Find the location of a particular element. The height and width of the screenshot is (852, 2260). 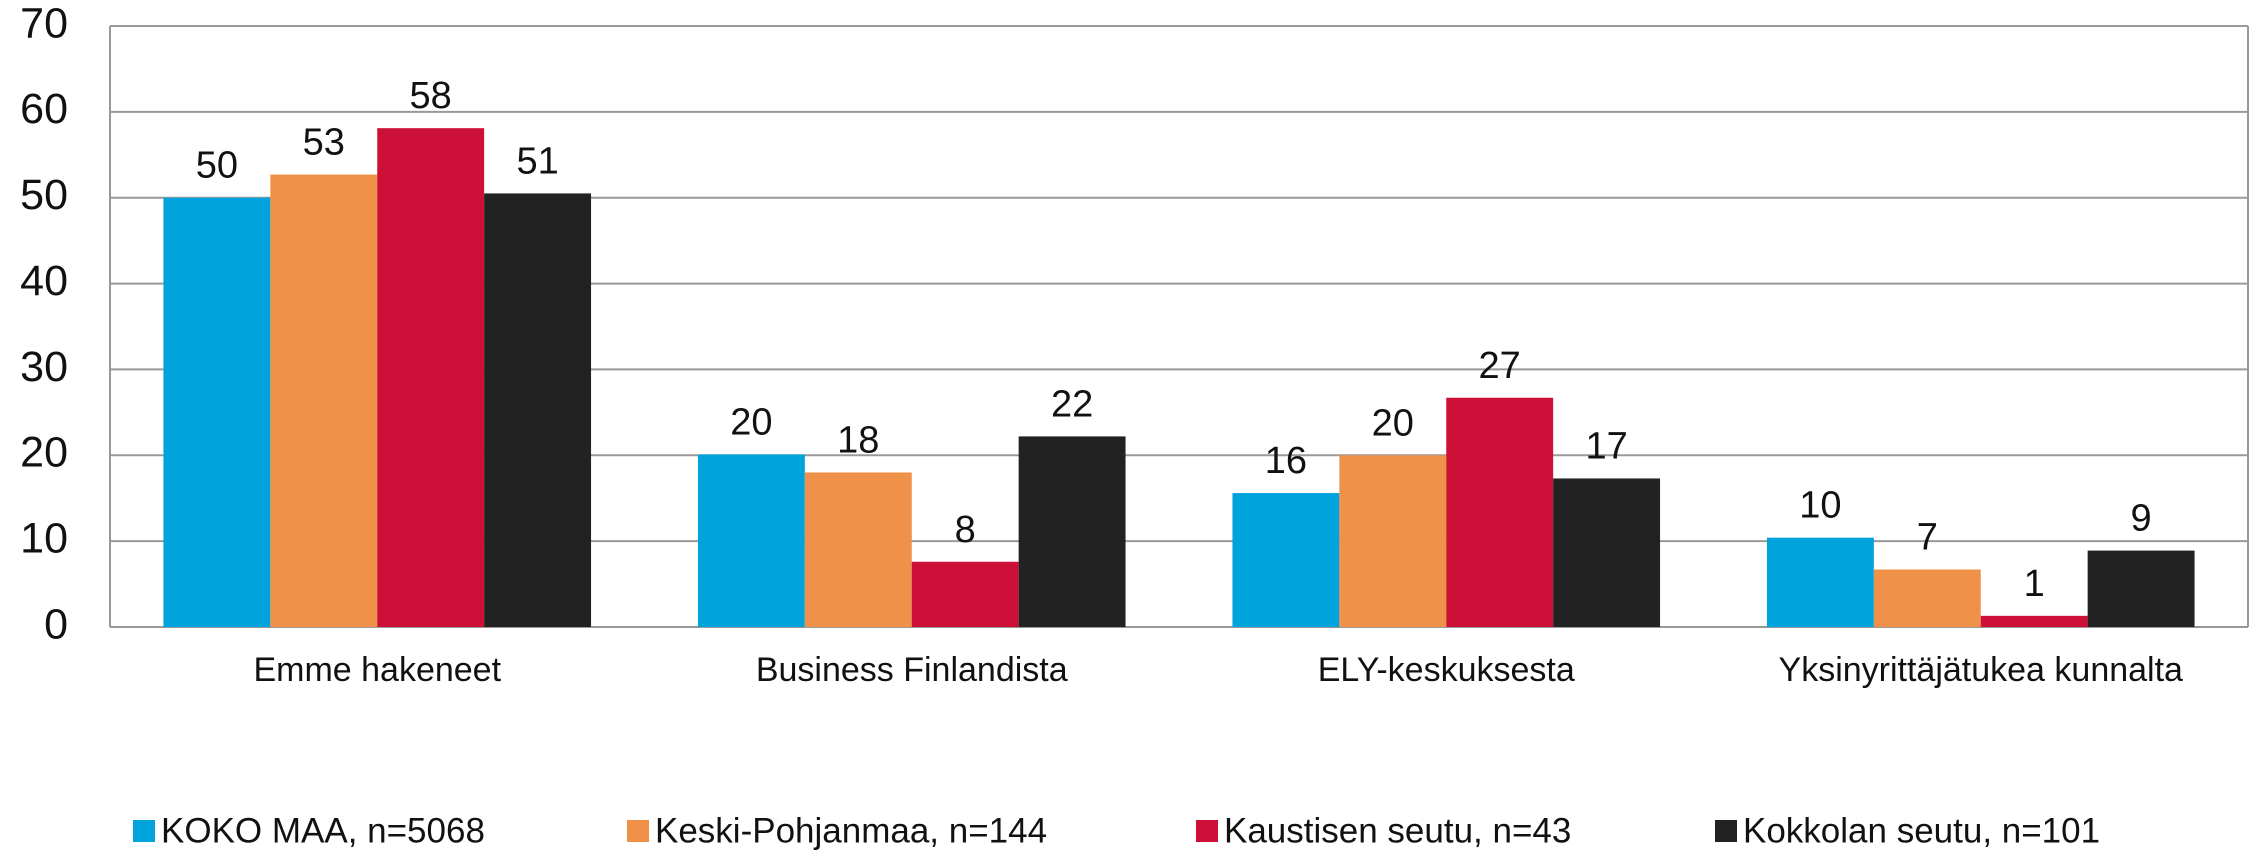

value-label: 1 is located at coordinates (2034, 584).